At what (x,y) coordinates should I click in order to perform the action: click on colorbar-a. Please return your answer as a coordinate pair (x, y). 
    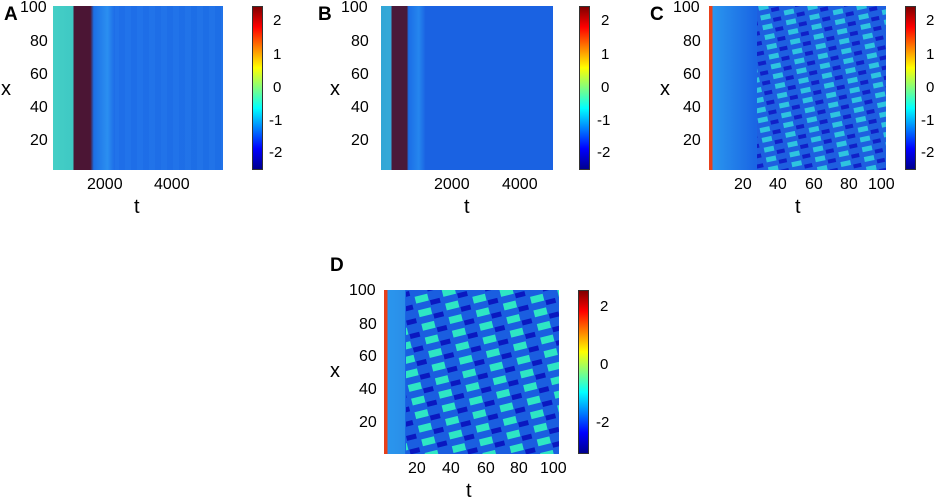
    Looking at the image, I should click on (257, 88).